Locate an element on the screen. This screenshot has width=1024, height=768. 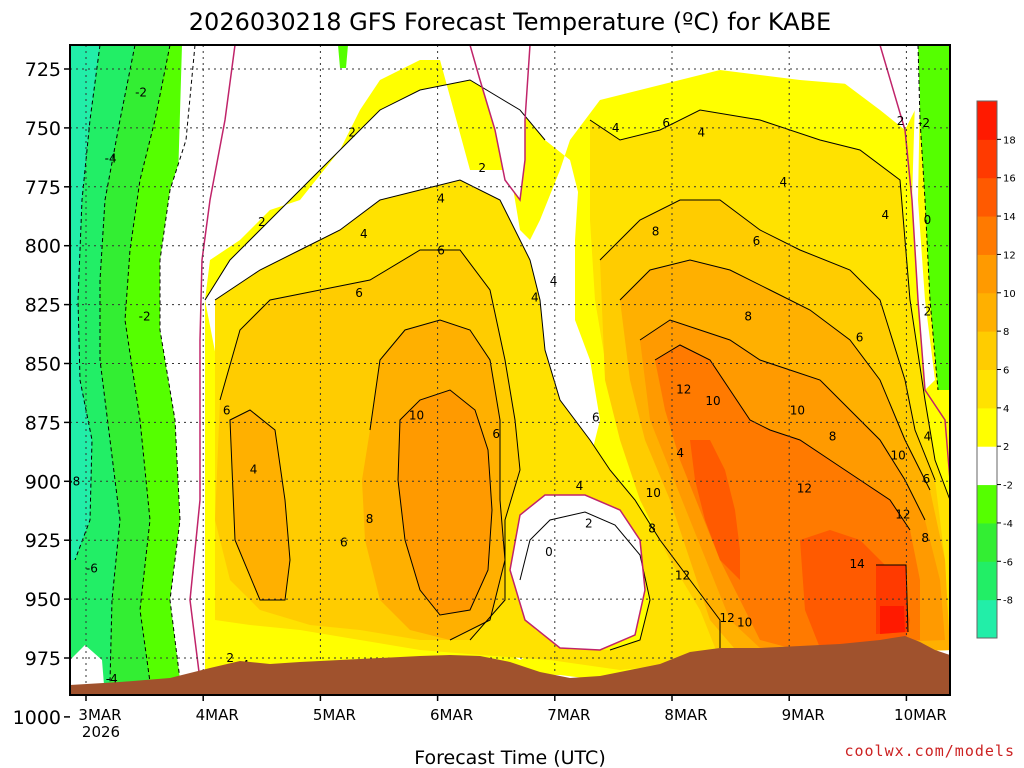
contour-label-56: 6 is located at coordinates (927, 479).